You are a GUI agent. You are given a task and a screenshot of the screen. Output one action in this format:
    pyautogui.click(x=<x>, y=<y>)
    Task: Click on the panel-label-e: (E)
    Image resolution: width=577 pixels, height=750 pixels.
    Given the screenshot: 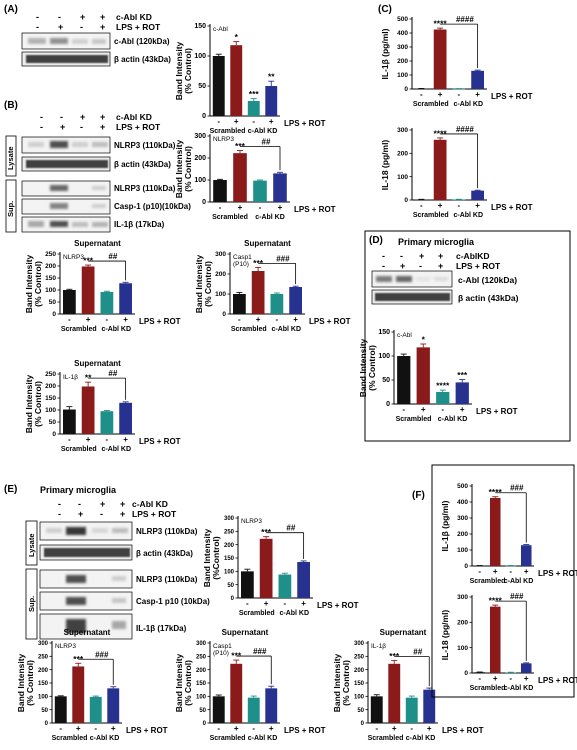 What is the action you would take?
    pyautogui.click(x=10, y=489)
    